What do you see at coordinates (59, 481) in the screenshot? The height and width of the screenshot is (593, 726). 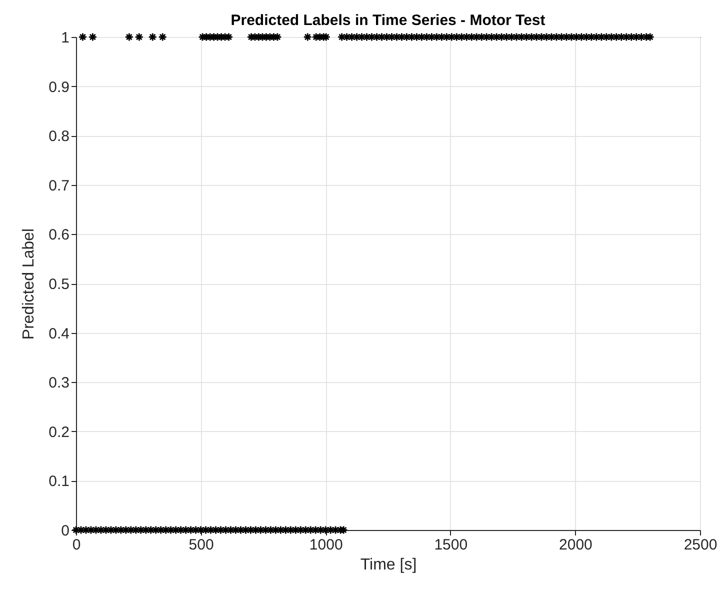 I see `y-tick-label: 0.1` at bounding box center [59, 481].